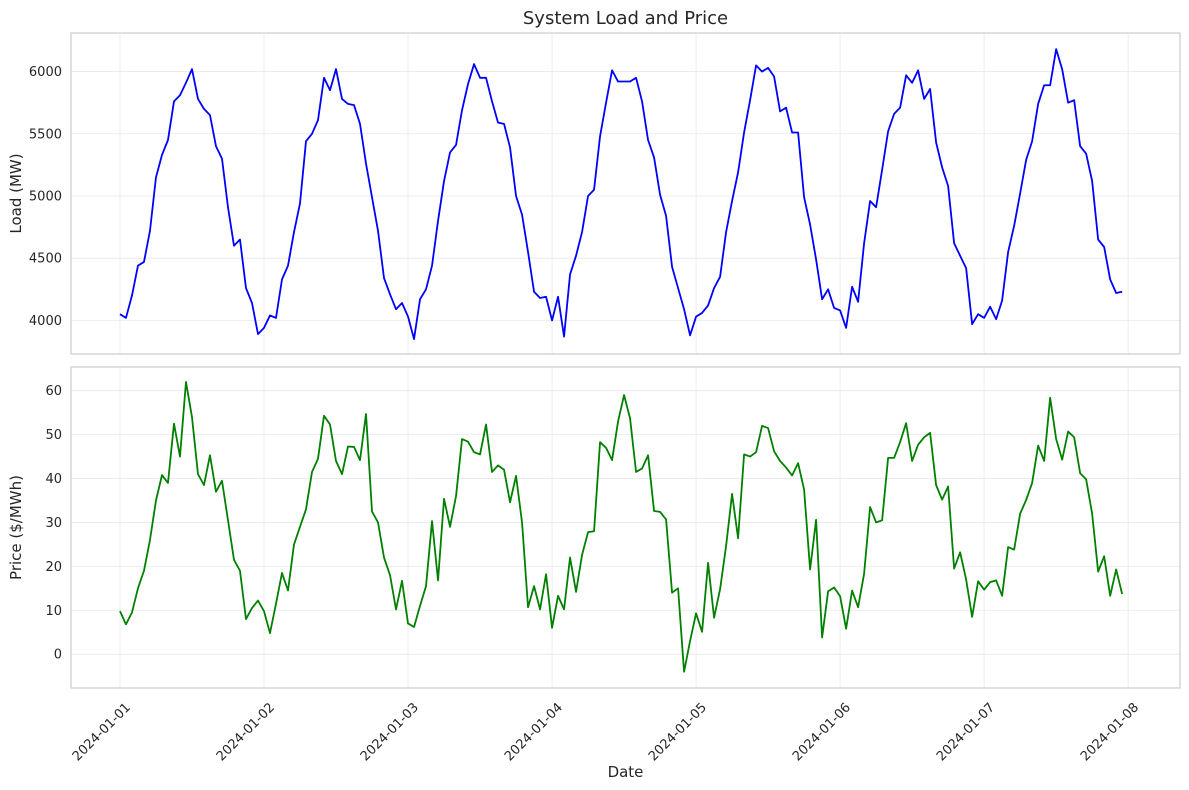 This screenshot has width=1189, height=790. What do you see at coordinates (53, 523) in the screenshot?
I see `y-tick-label: 30` at bounding box center [53, 523].